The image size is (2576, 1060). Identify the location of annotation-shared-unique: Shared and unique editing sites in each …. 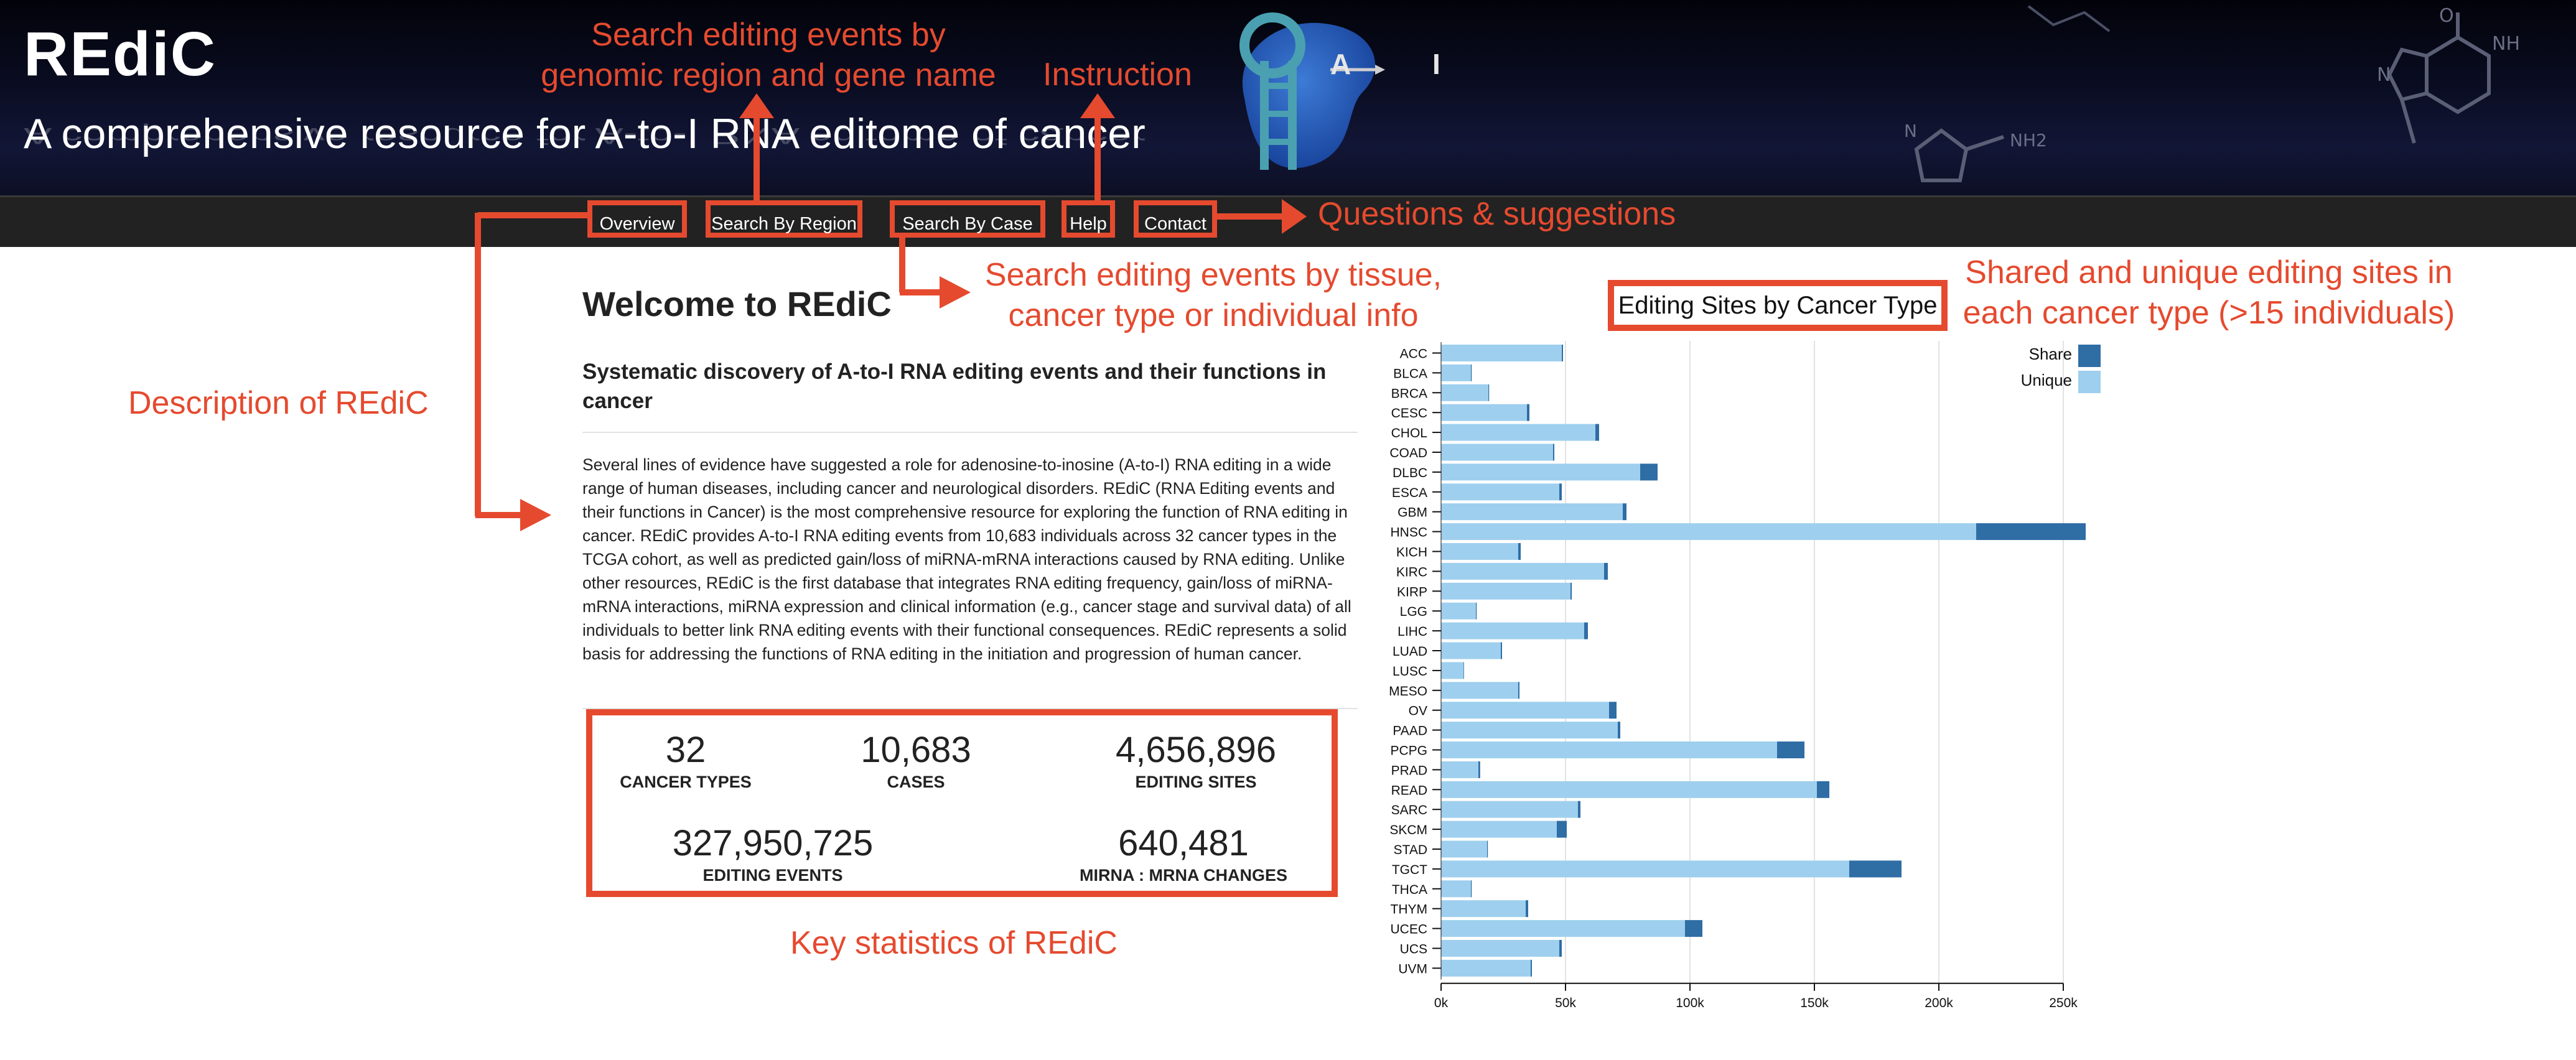
(2209, 293).